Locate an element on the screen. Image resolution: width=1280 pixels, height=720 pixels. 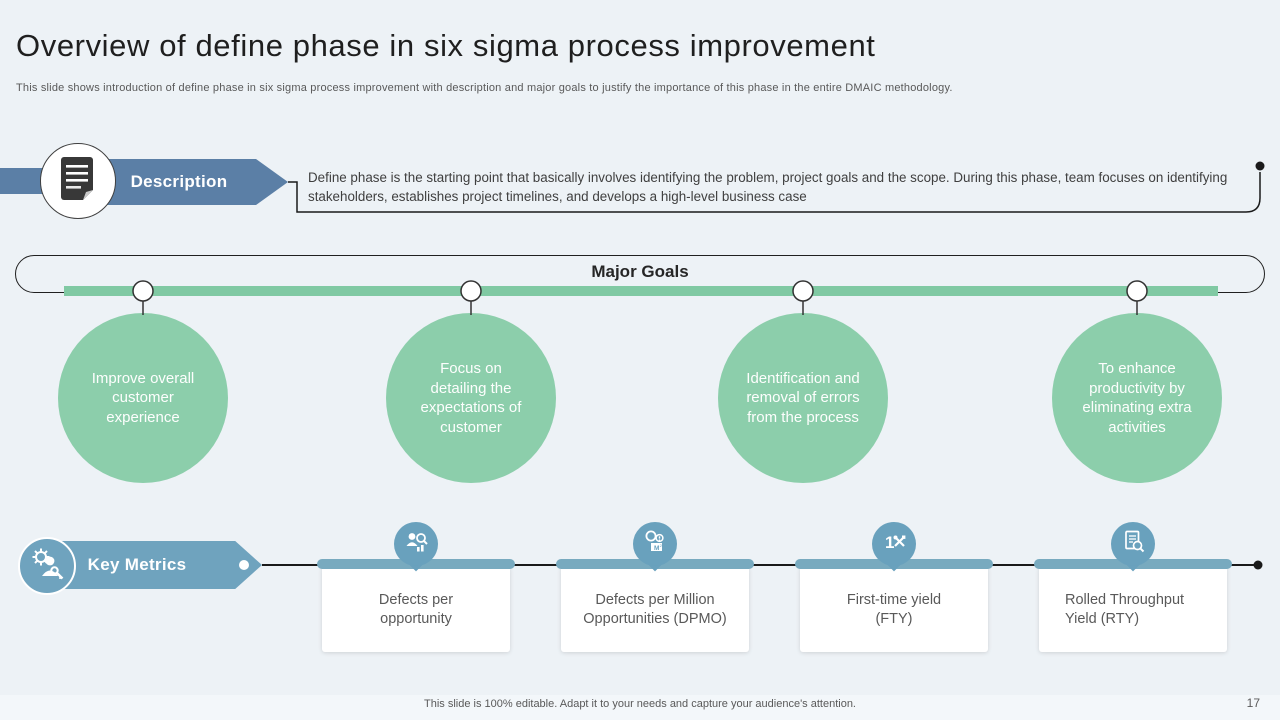
metric-label: First-time yield (FTY) is located at coordinates (894, 609).